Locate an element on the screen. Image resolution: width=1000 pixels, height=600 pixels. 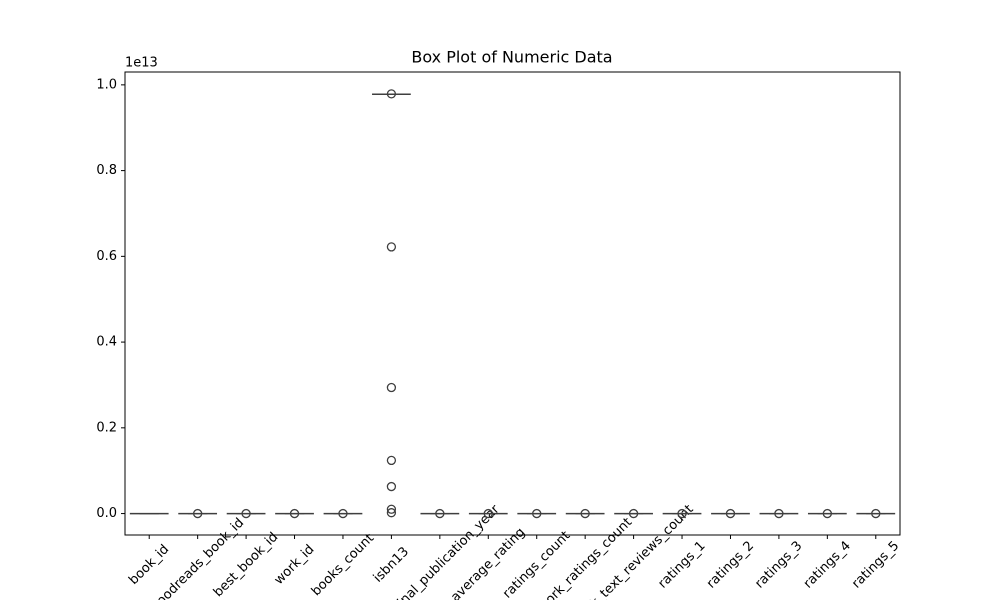
y-tick-label: 1.0 is located at coordinates (106, 84).